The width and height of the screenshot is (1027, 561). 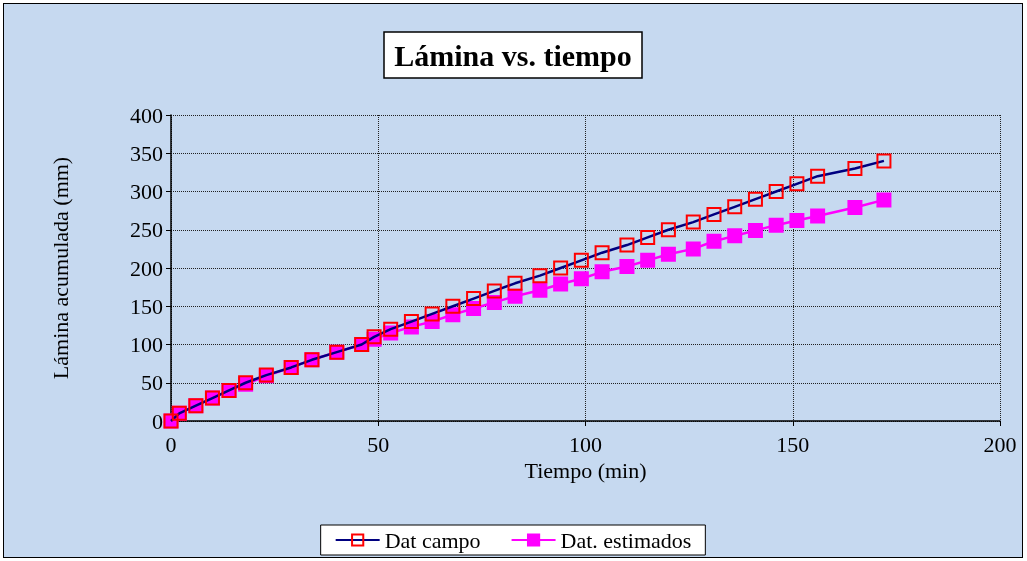 I want to click on legend-label: Dat campo, so click(x=432, y=540).